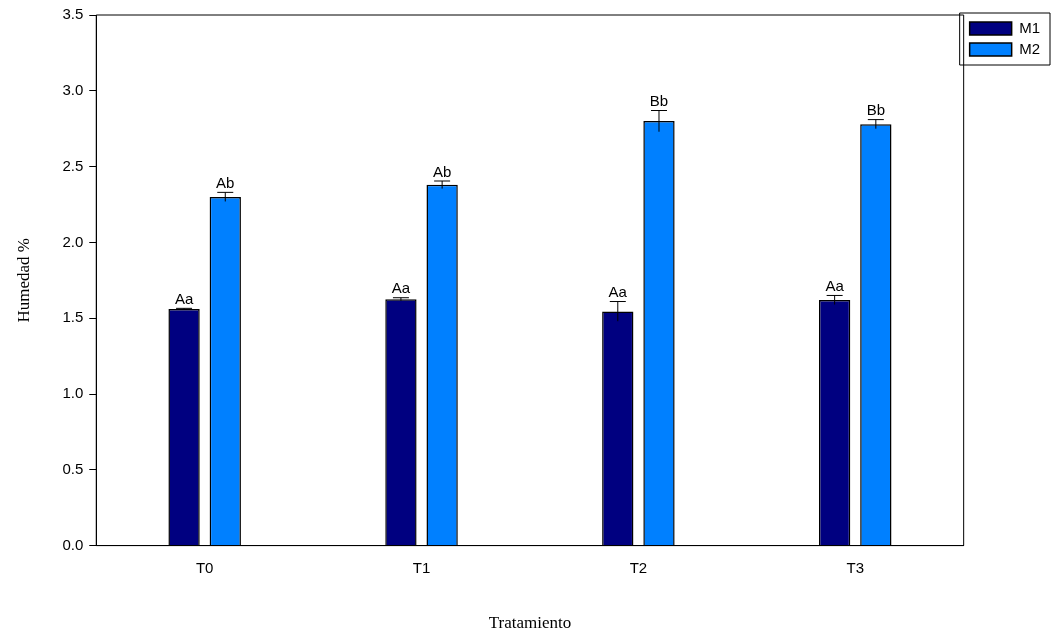 This screenshot has width=1055, height=643. What do you see at coordinates (73, 317) in the screenshot?
I see `y-tick-label: 1.5` at bounding box center [73, 317].